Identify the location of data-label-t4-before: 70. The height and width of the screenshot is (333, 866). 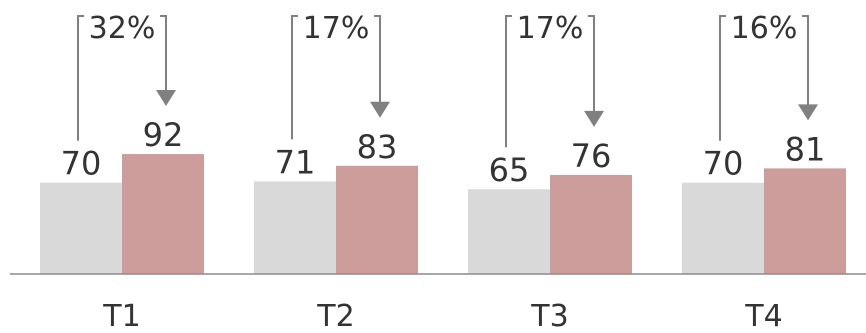
(723, 164).